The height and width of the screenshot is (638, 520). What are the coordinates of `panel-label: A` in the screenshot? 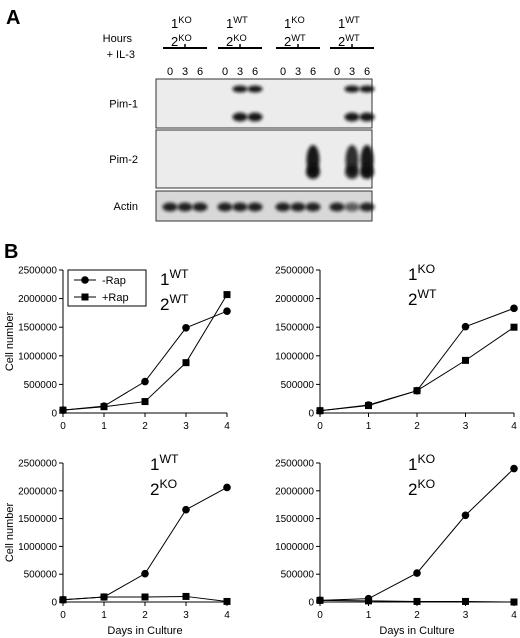 It's located at (13, 18).